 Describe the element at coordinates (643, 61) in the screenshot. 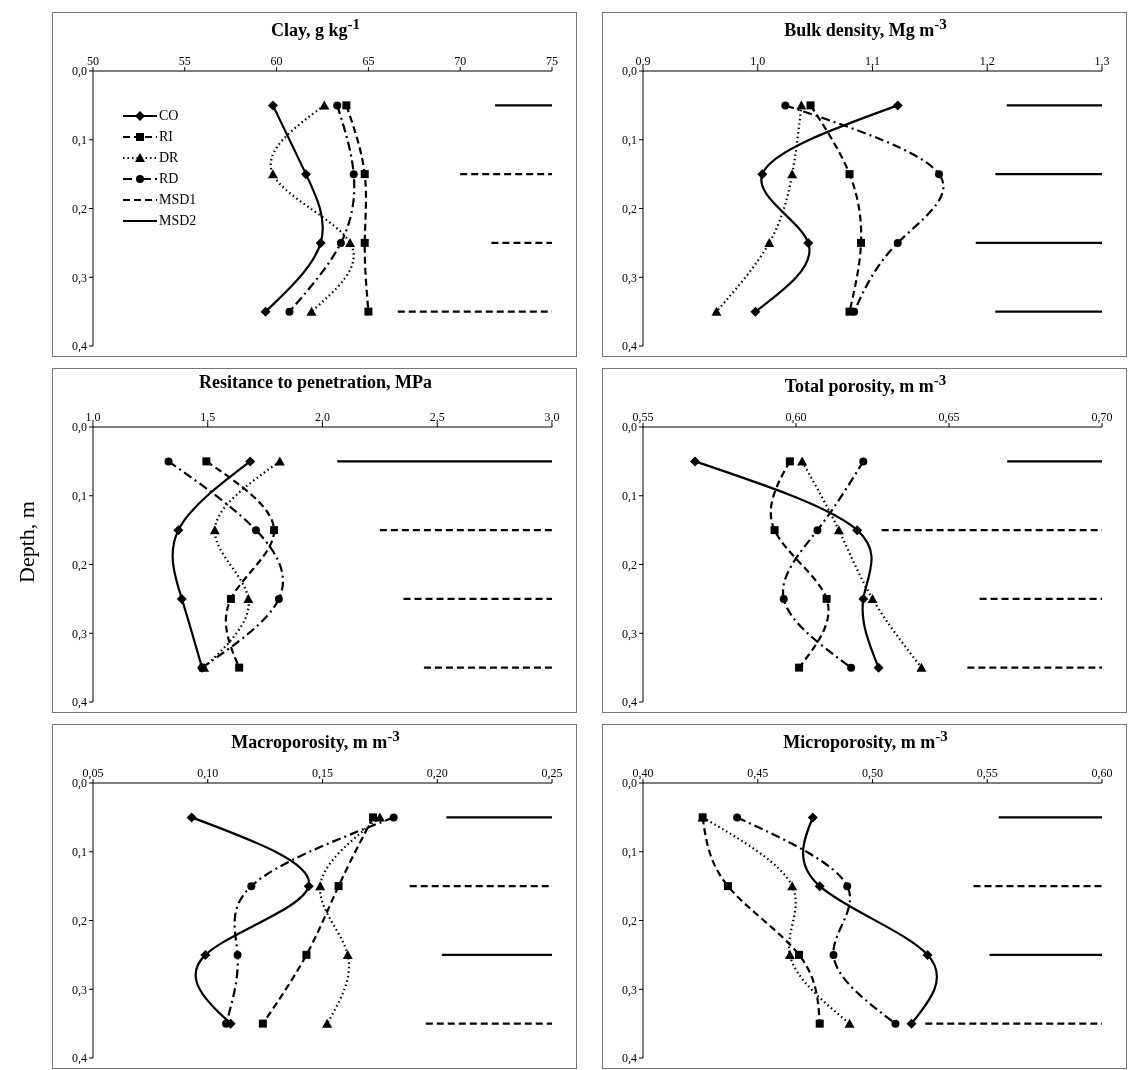

I see `x-tick-label: 0,9` at that location.